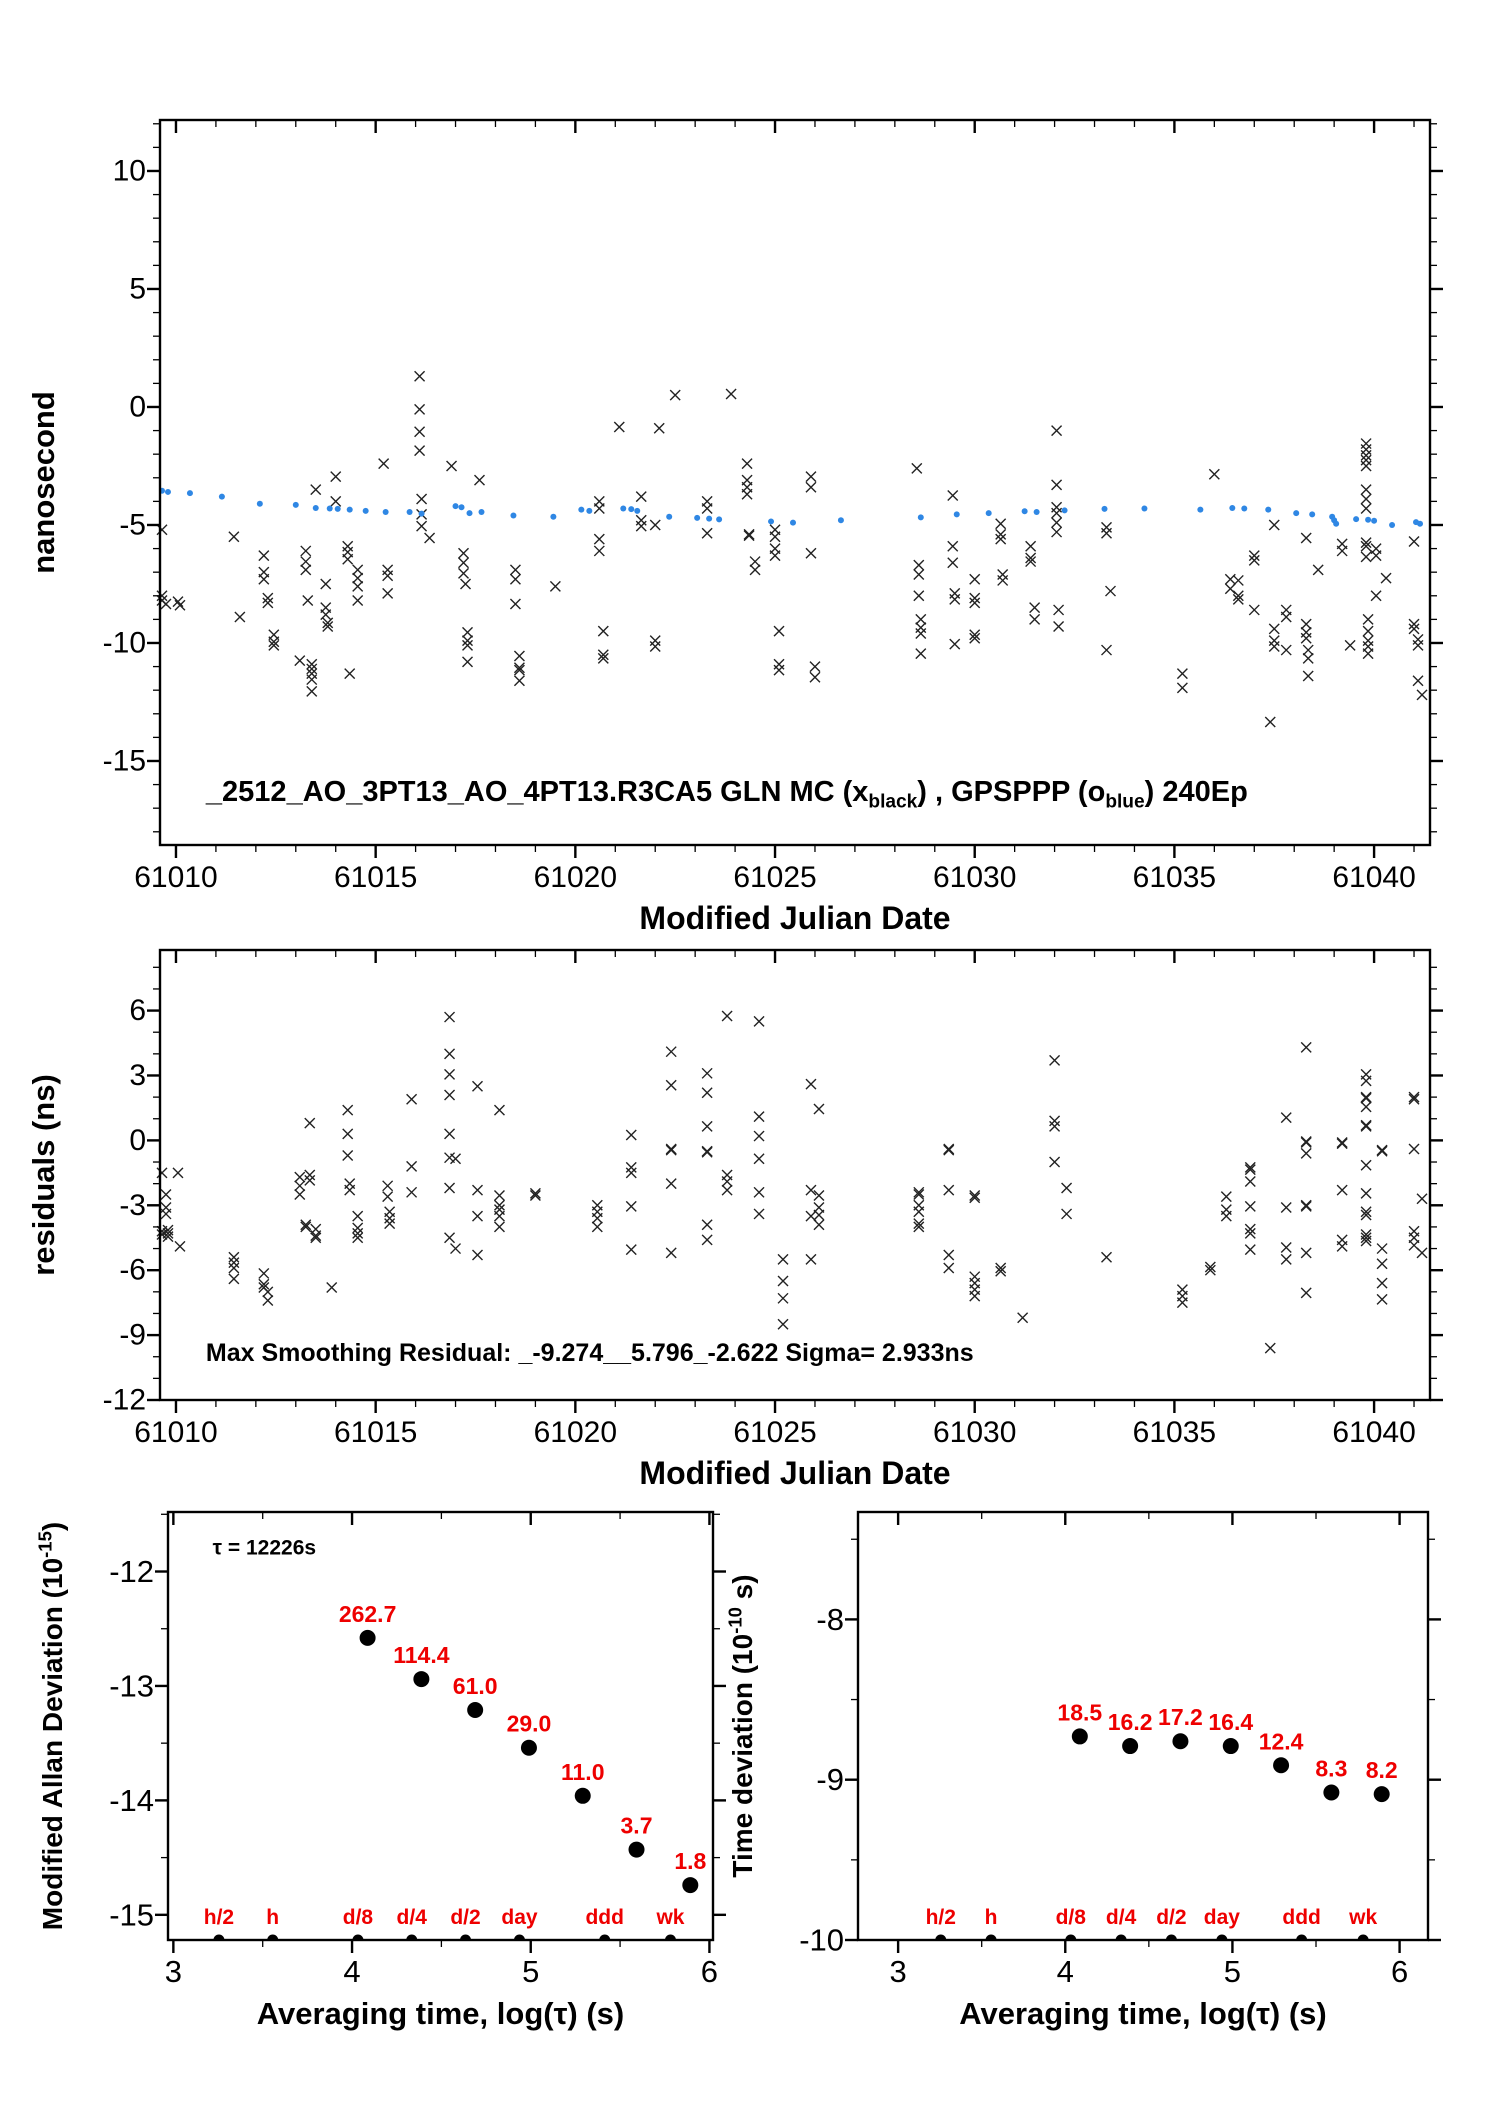 The height and width of the screenshot is (2105, 1488). Describe the element at coordinates (575, 1432) in the screenshot. I see `x-tick-label: 61020` at that location.